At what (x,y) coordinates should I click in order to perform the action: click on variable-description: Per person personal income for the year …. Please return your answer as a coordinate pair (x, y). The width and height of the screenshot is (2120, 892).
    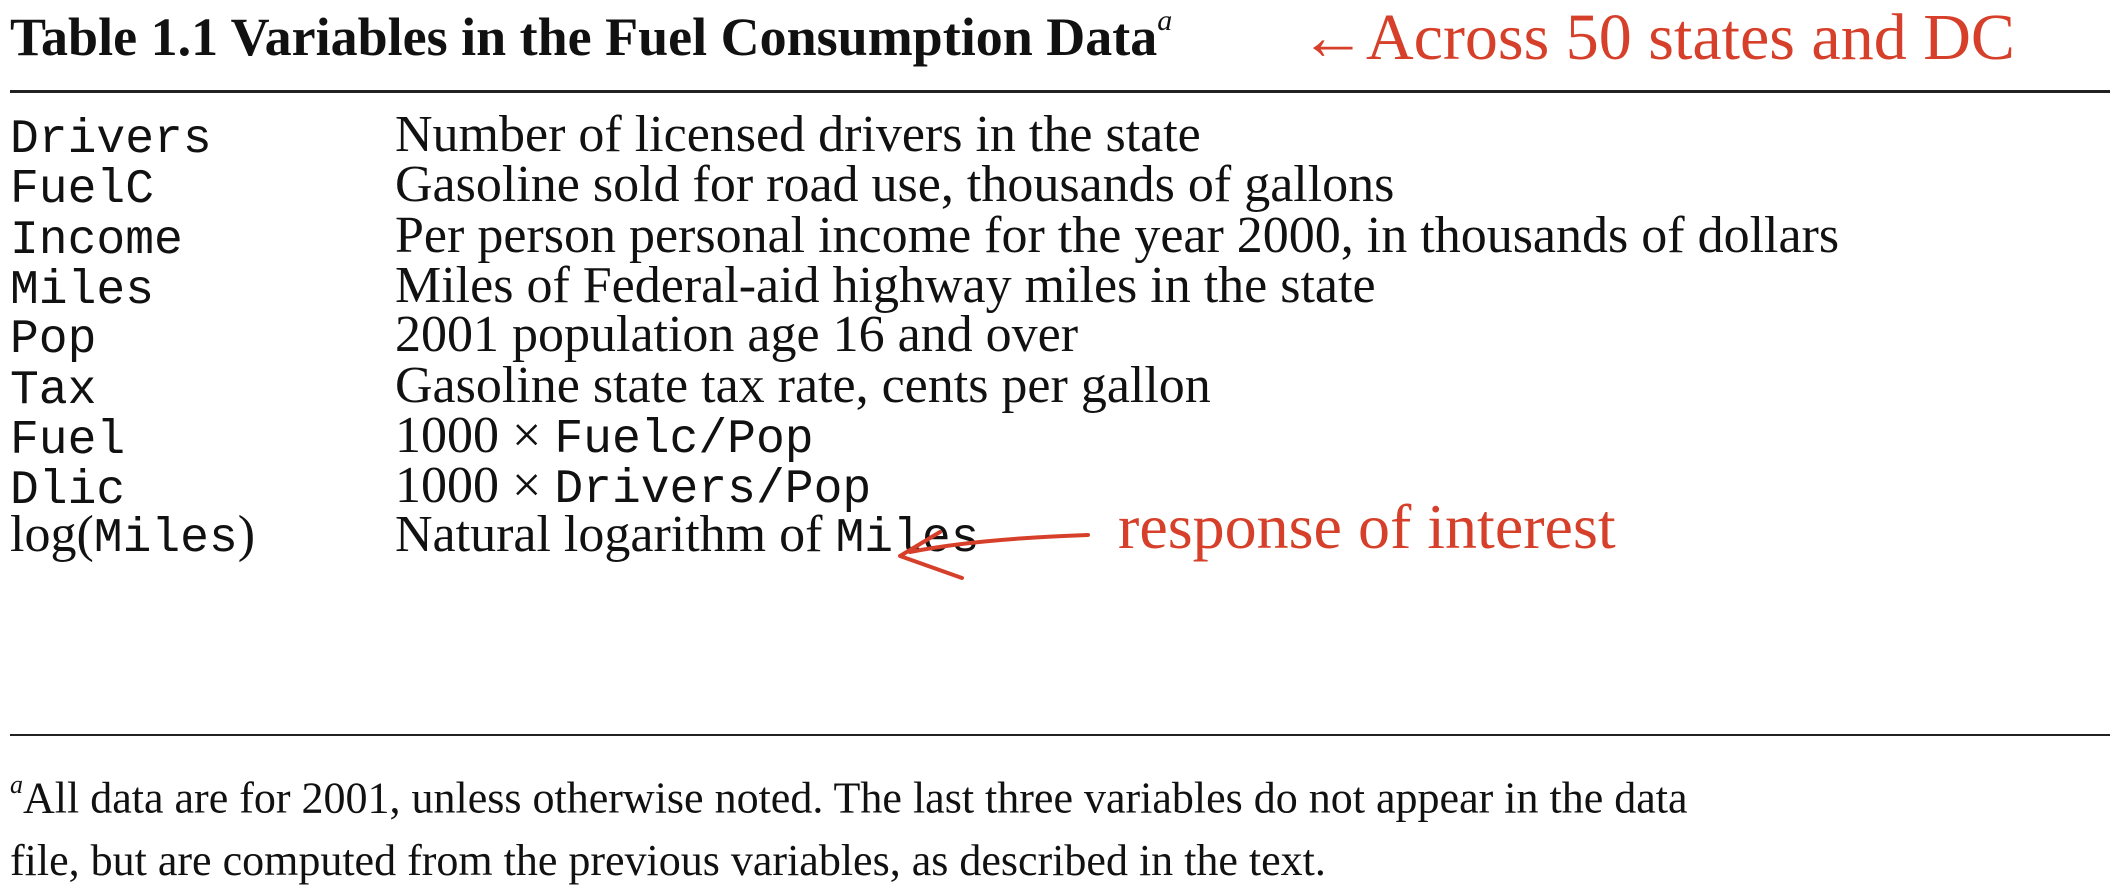
    Looking at the image, I should click on (1117, 235).